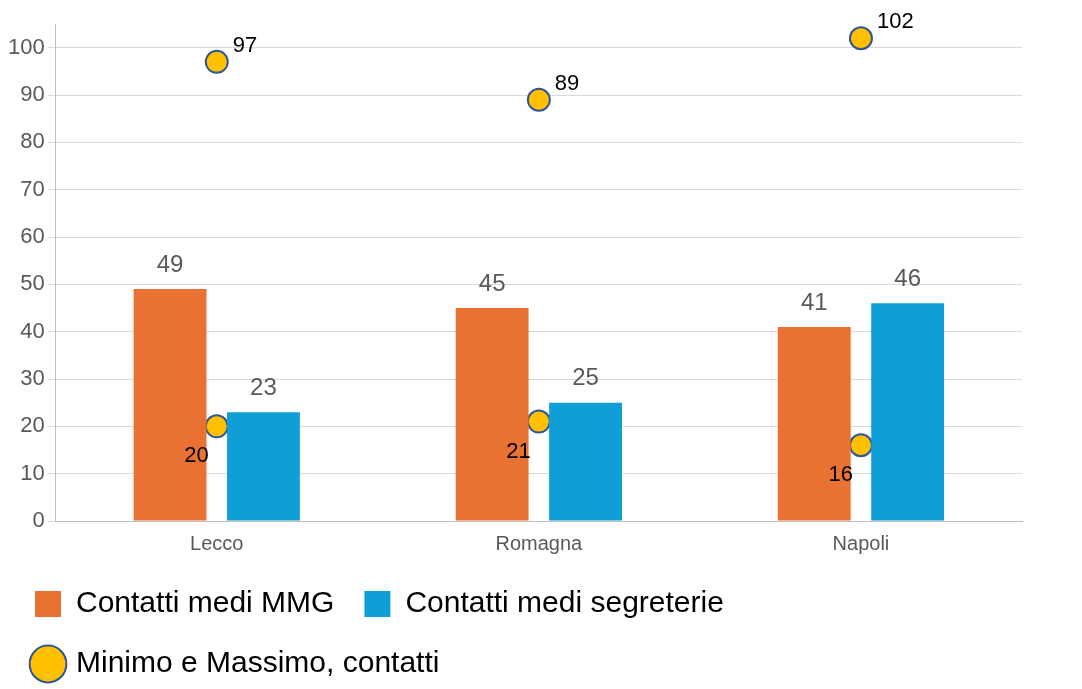  Describe the element at coordinates (32, 472) in the screenshot. I see `y-tick-label: 10` at that location.